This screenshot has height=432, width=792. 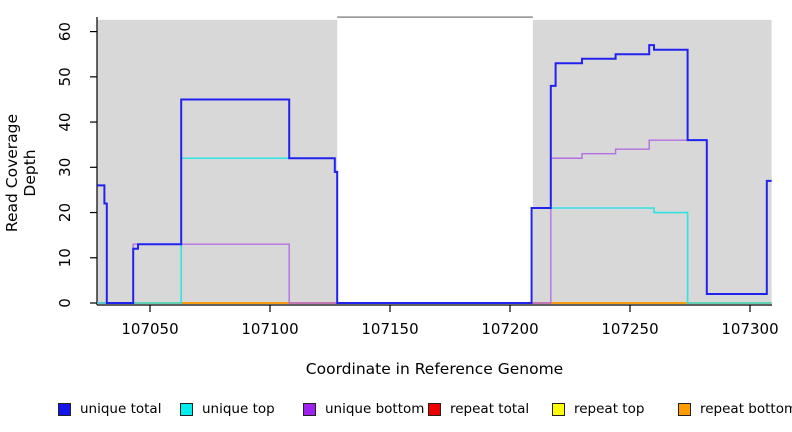 What do you see at coordinates (65, 31) in the screenshot?
I see `y-tick-label: 60` at bounding box center [65, 31].